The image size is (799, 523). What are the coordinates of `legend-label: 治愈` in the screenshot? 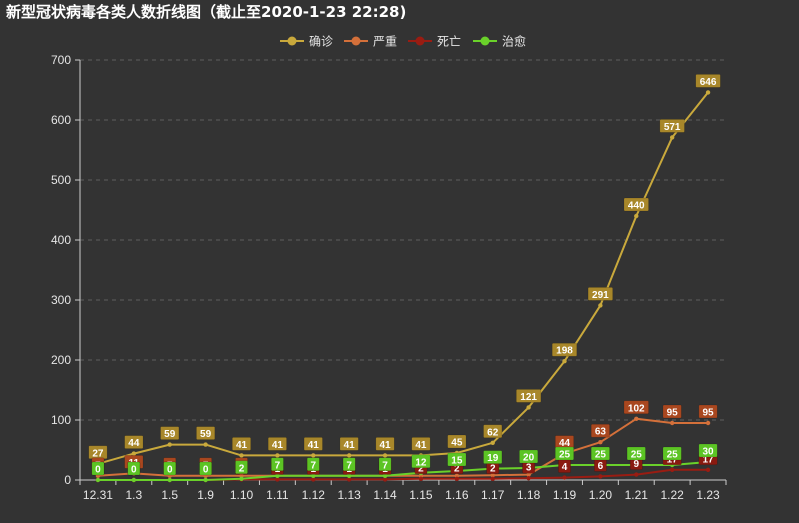 It's located at (514, 41).